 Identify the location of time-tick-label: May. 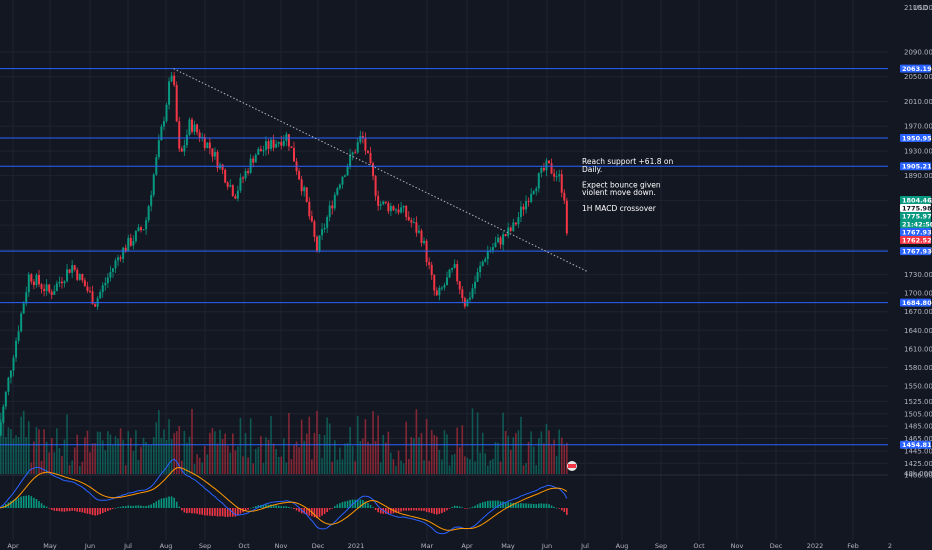
(508, 546).